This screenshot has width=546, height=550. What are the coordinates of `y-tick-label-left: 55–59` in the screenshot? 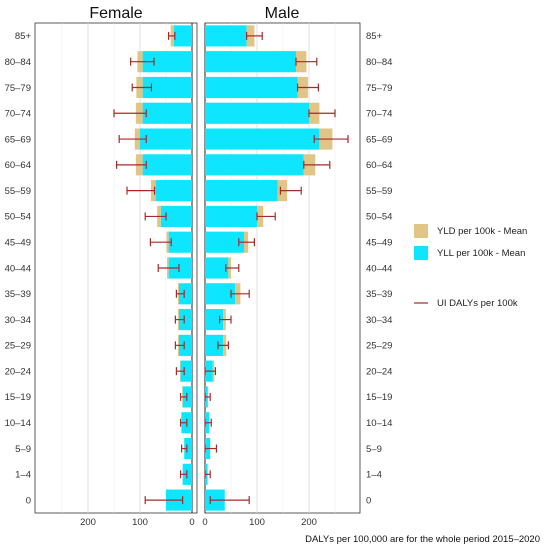 It's located at (18, 191).